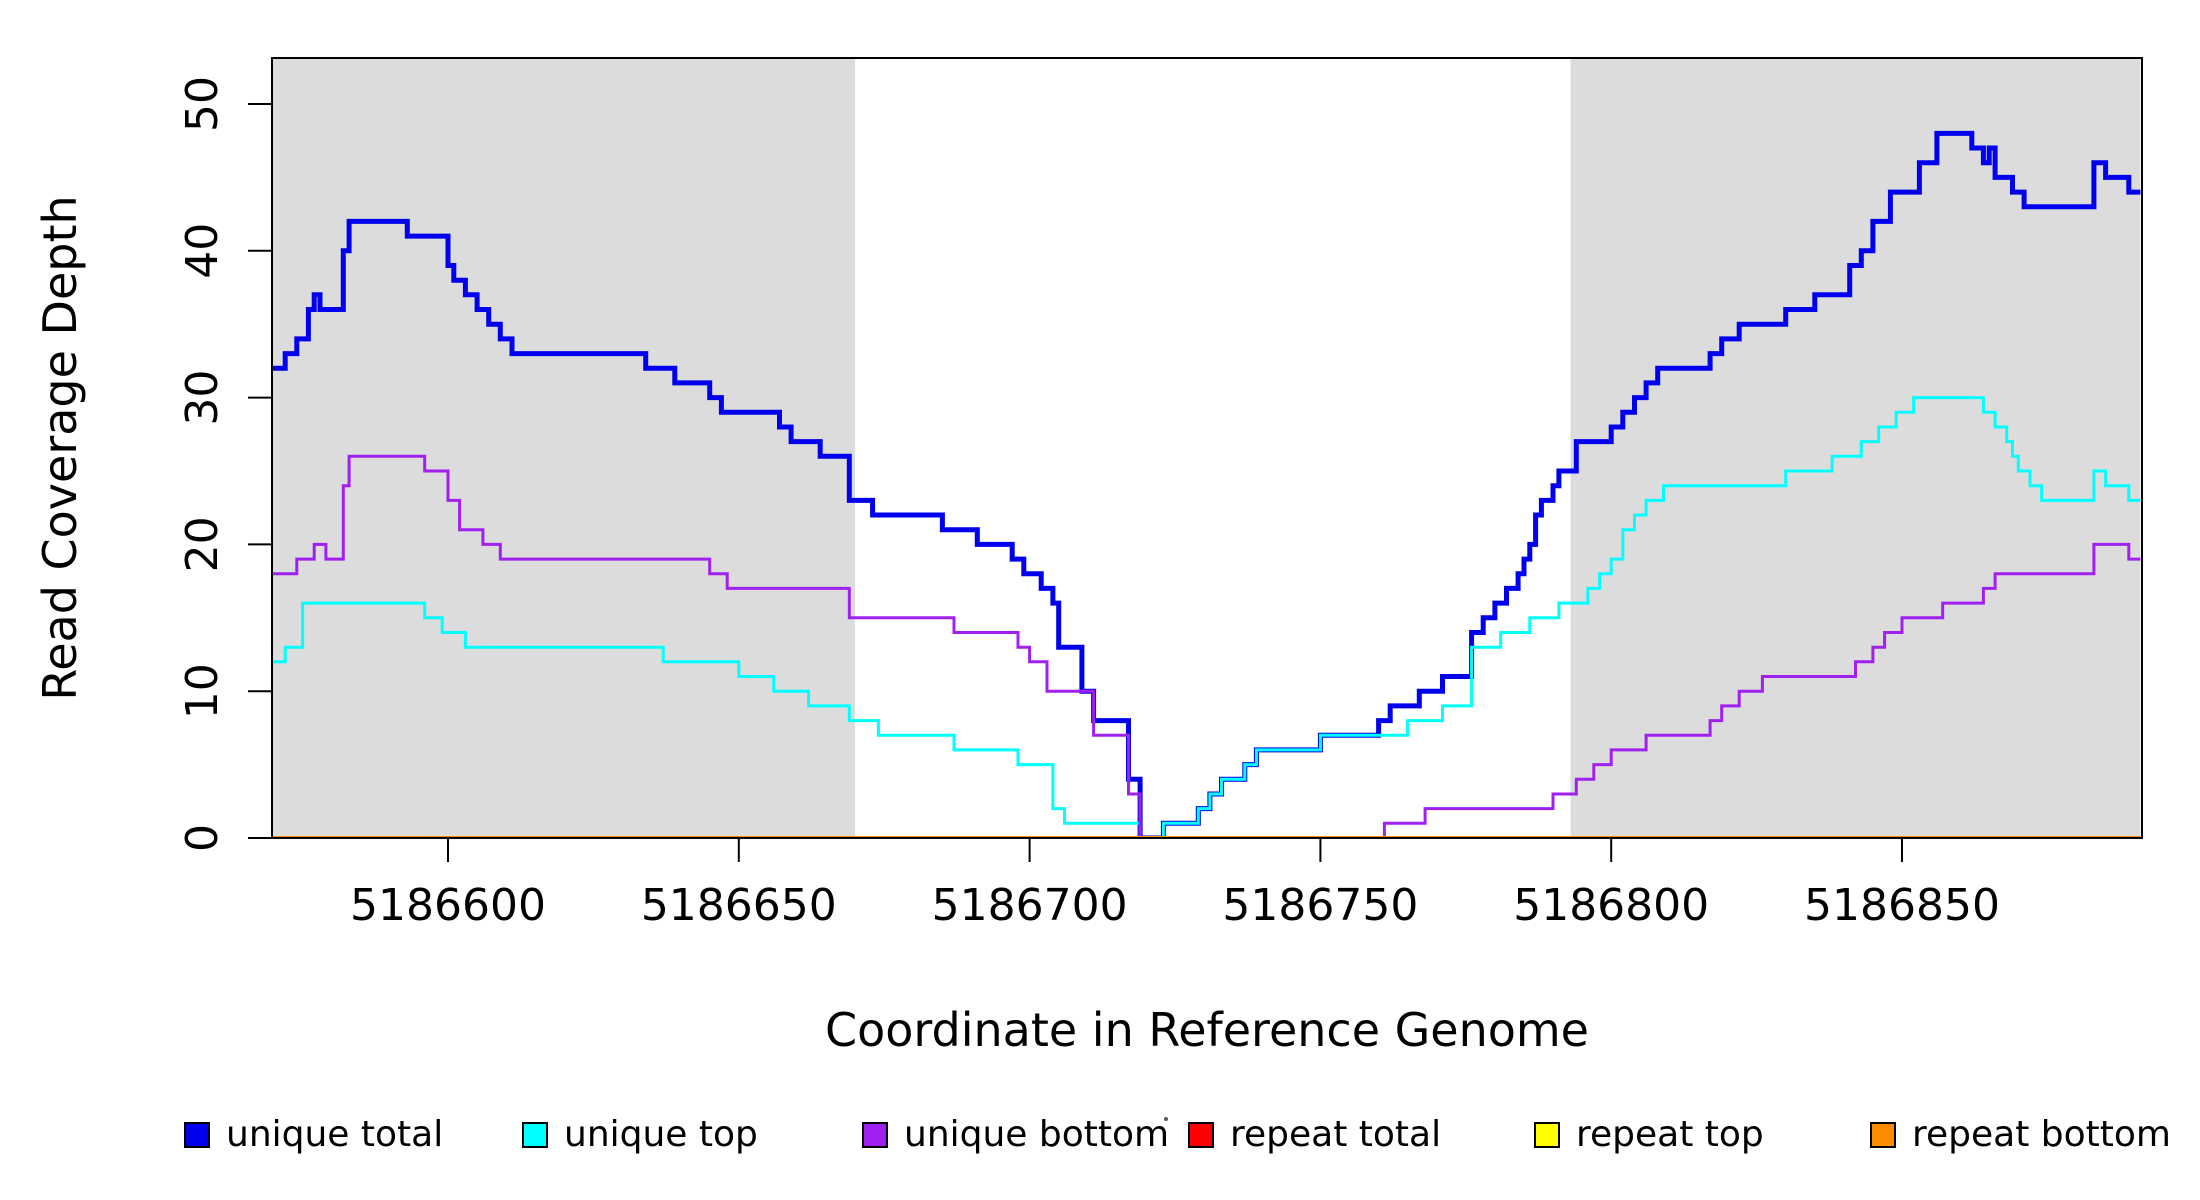 This screenshot has height=1200, width=2200. What do you see at coordinates (661, 1134) in the screenshot?
I see `legend-label: unique top` at bounding box center [661, 1134].